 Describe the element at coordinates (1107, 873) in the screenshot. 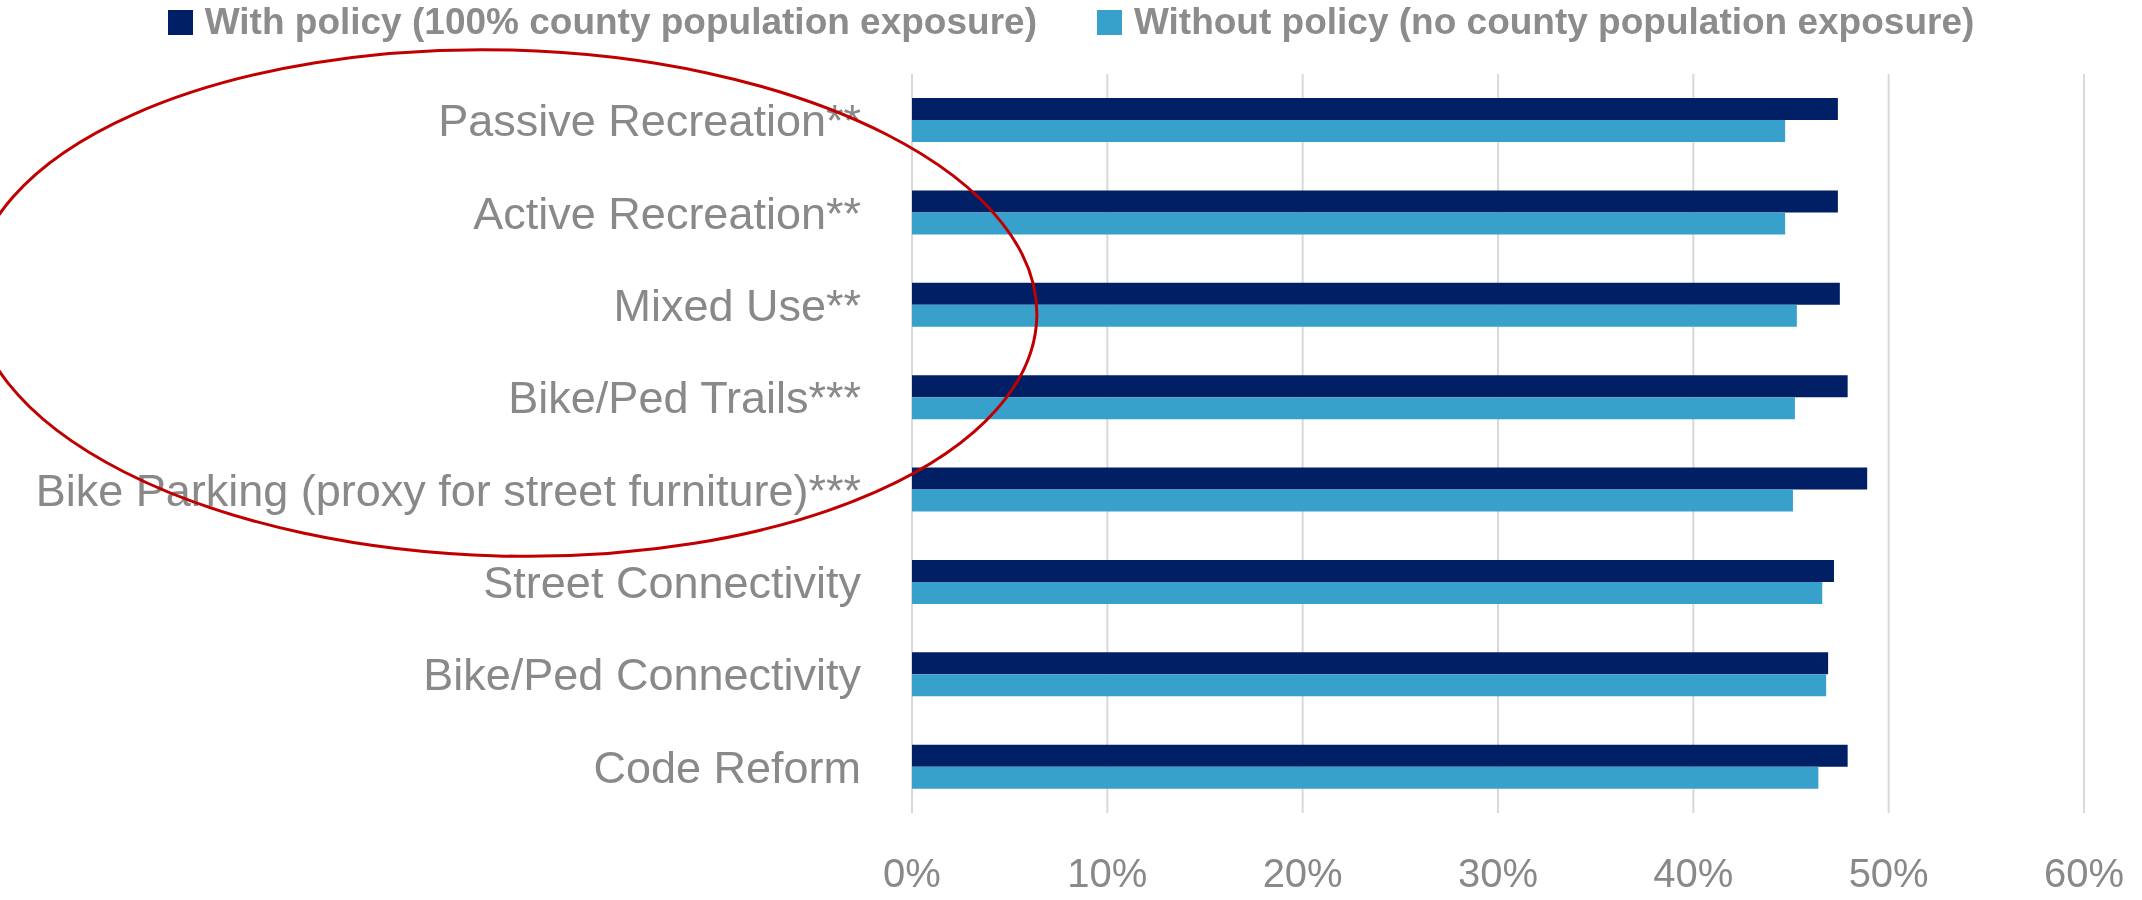

I see `x-tick-label: 10%` at that location.